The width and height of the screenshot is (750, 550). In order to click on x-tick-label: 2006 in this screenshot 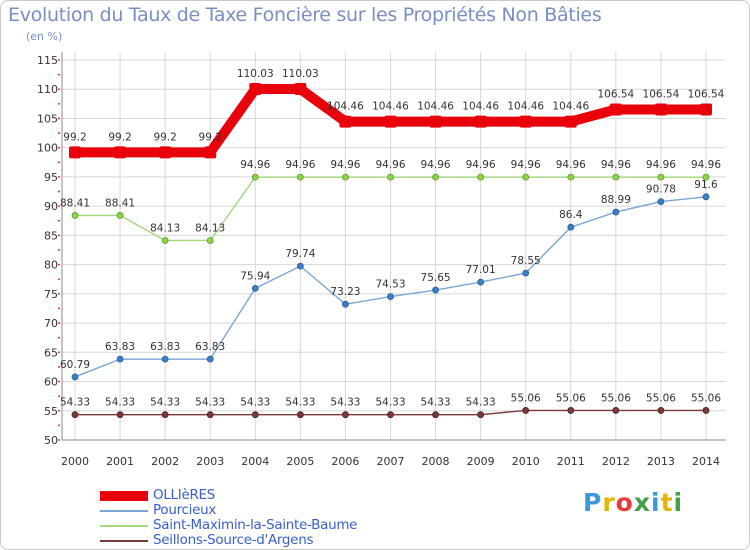, I will do `click(345, 461)`.